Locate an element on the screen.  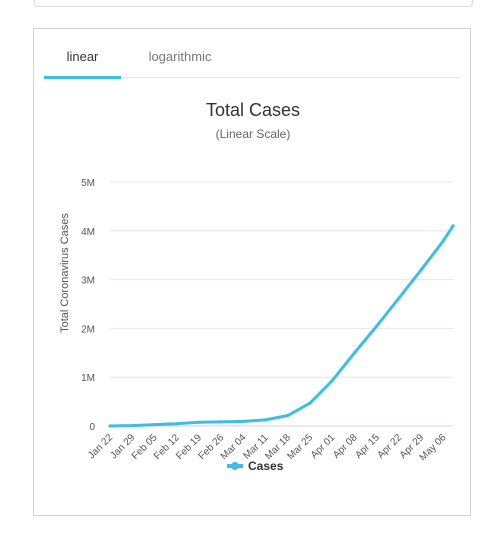
tab-linear-label: linear is located at coordinates (82, 56).